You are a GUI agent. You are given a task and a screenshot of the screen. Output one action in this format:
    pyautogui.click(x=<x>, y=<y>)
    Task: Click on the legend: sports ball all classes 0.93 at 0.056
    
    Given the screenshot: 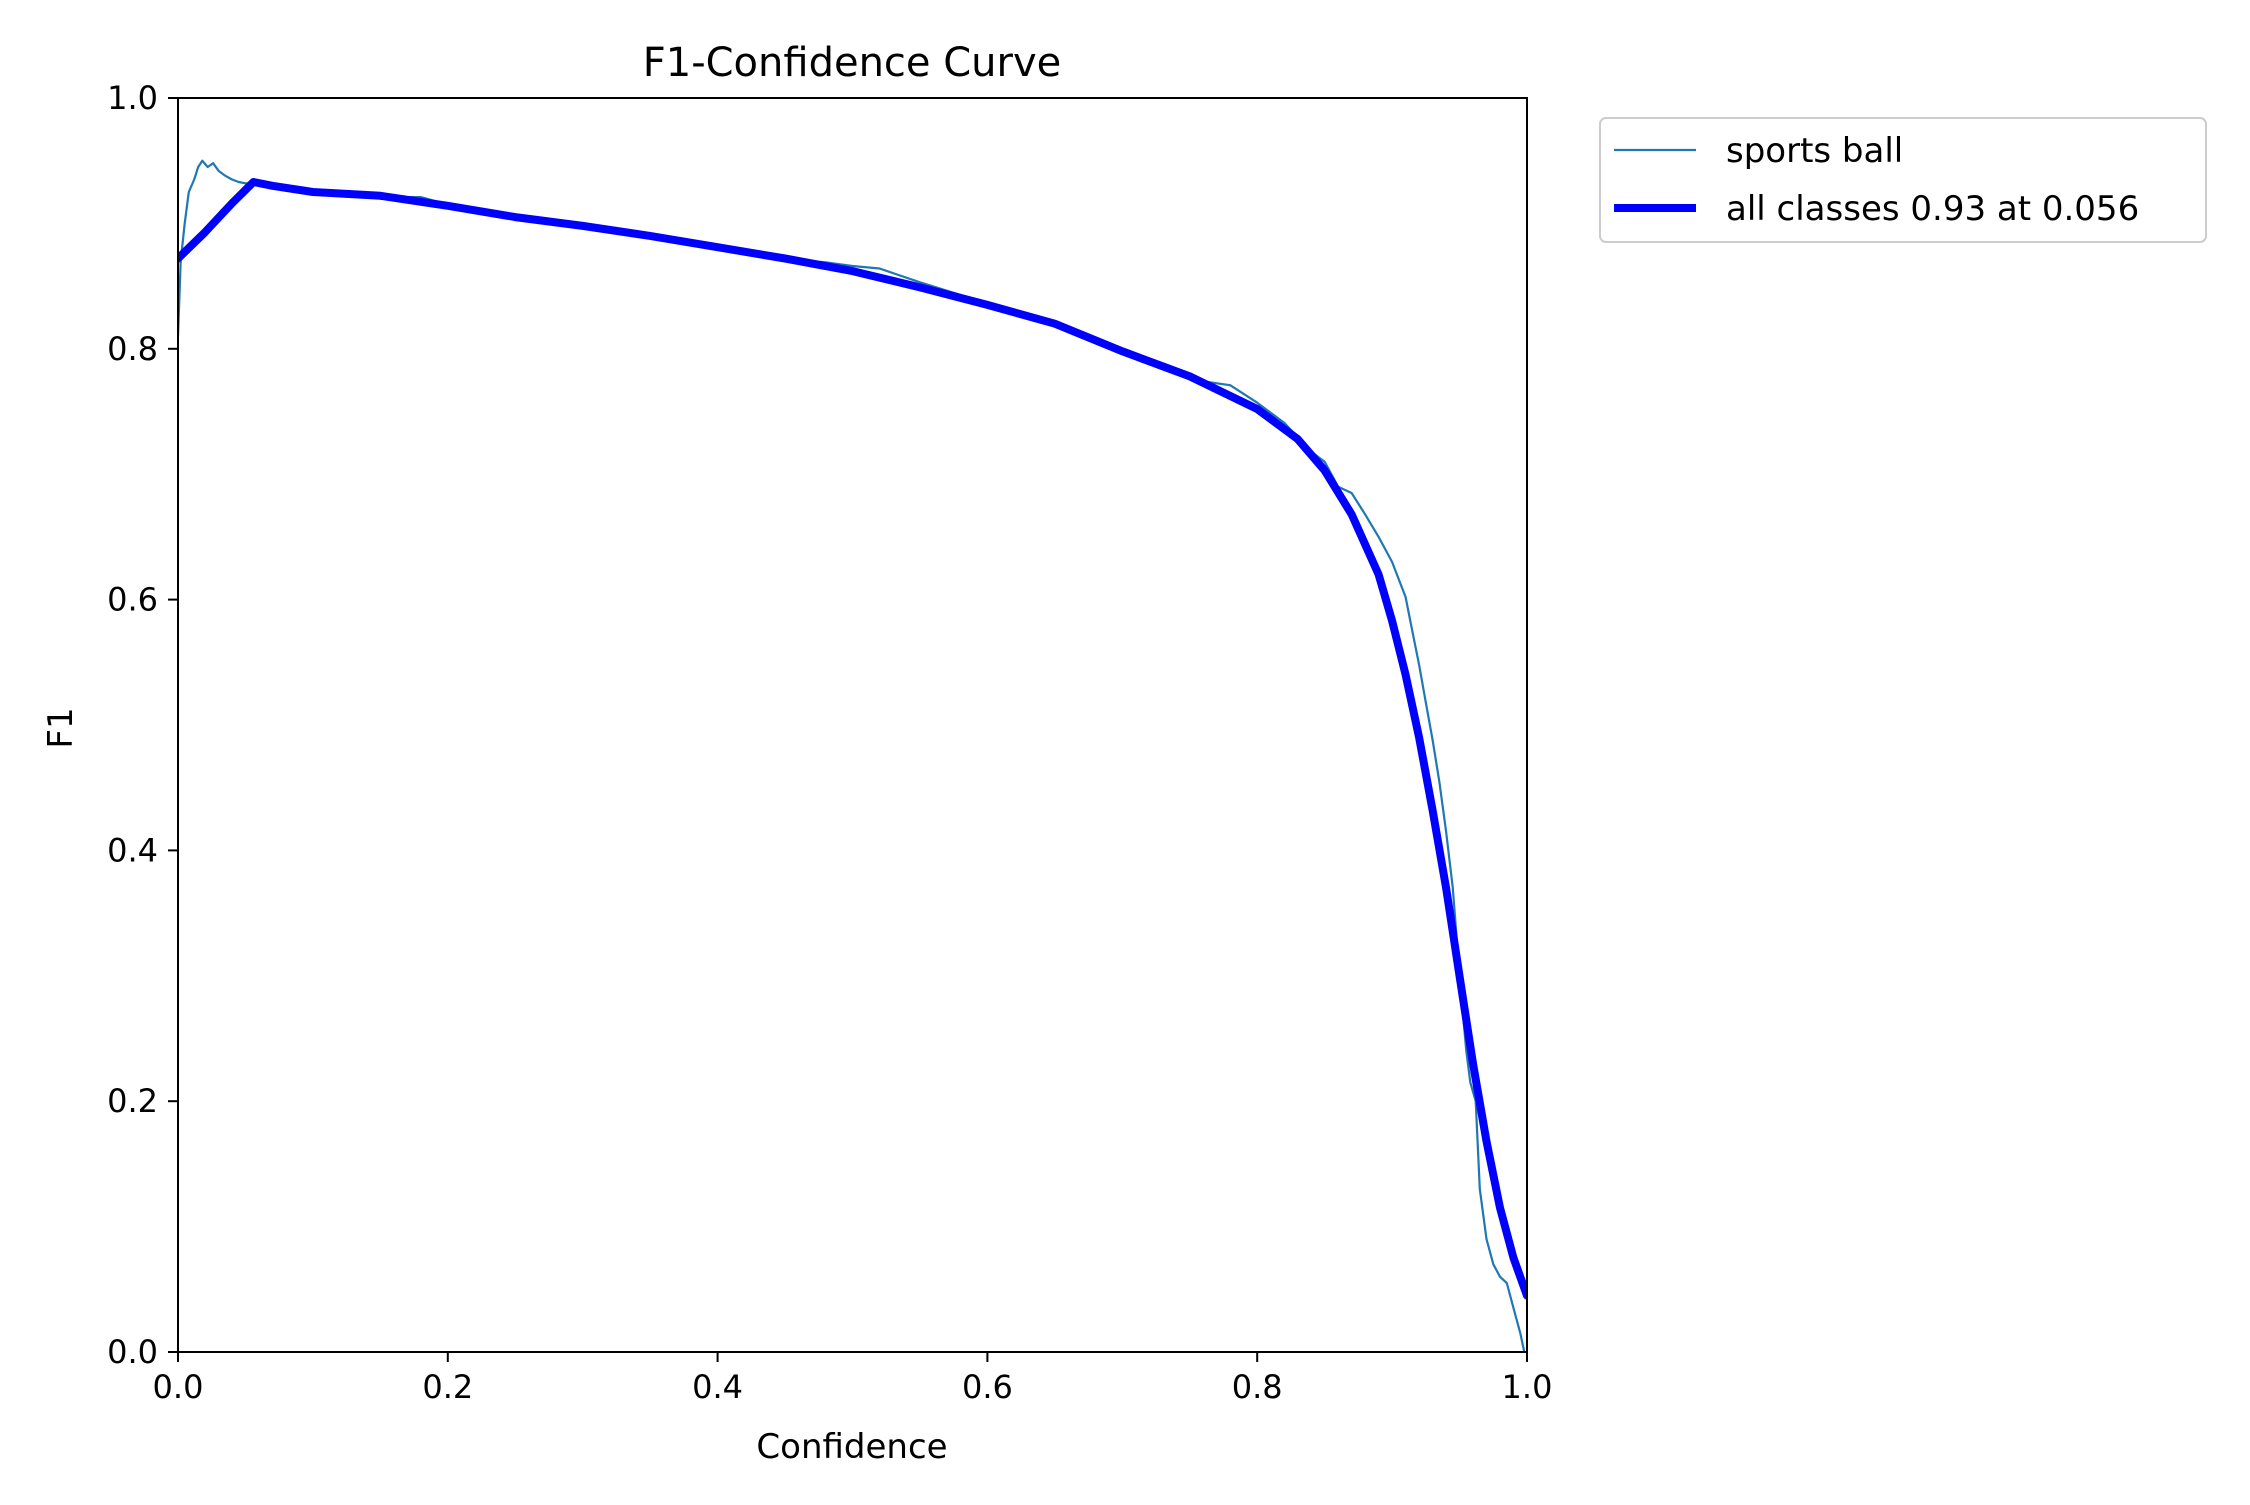 What is the action you would take?
    pyautogui.click(x=1903, y=180)
    